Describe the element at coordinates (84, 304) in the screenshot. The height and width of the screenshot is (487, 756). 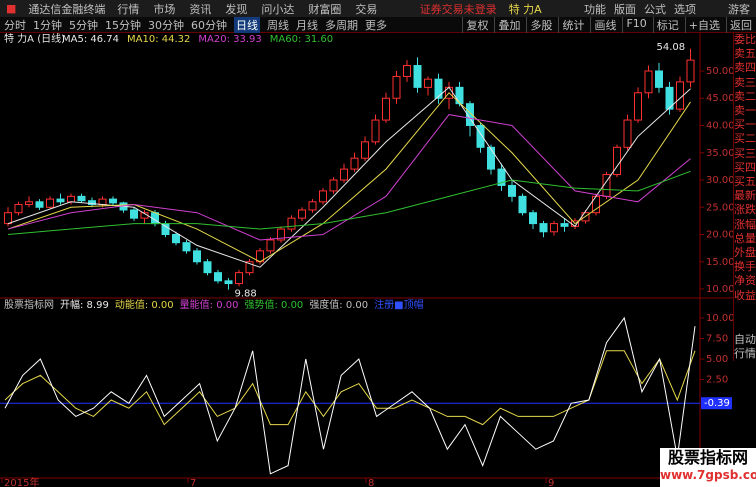
I see `indicator-header: 开幅: 8.99` at that location.